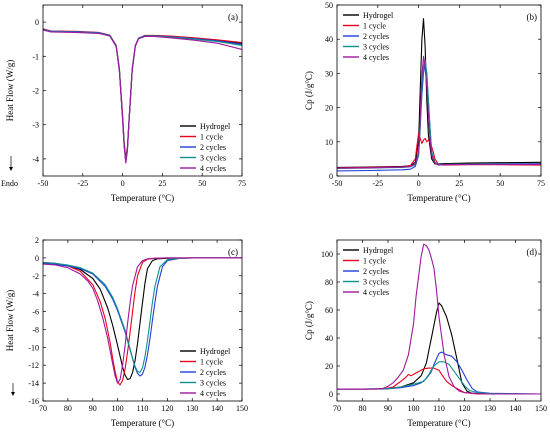  I want to click on x-tick-label: 75, so click(242, 183).